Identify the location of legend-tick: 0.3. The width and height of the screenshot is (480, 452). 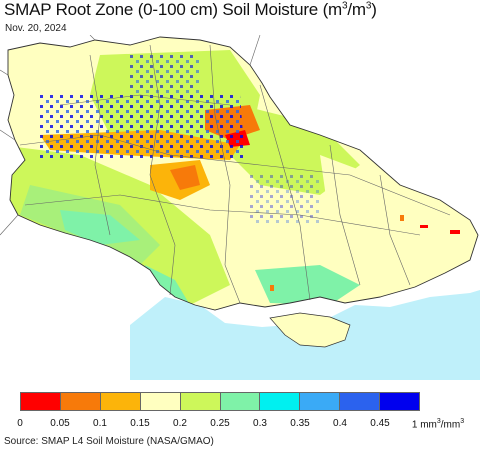
(260, 423).